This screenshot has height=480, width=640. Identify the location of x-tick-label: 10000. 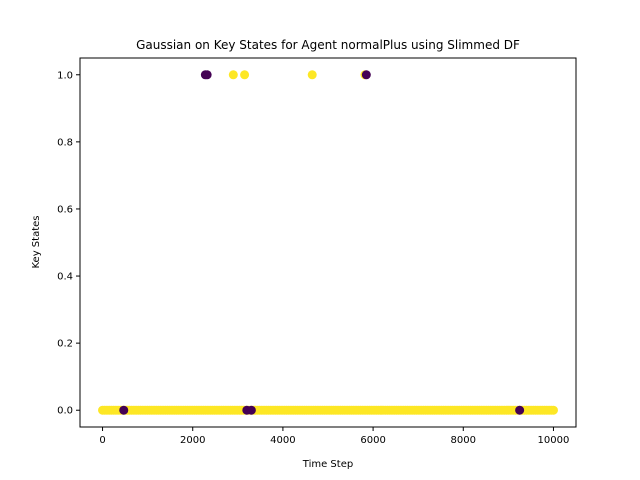
(554, 440).